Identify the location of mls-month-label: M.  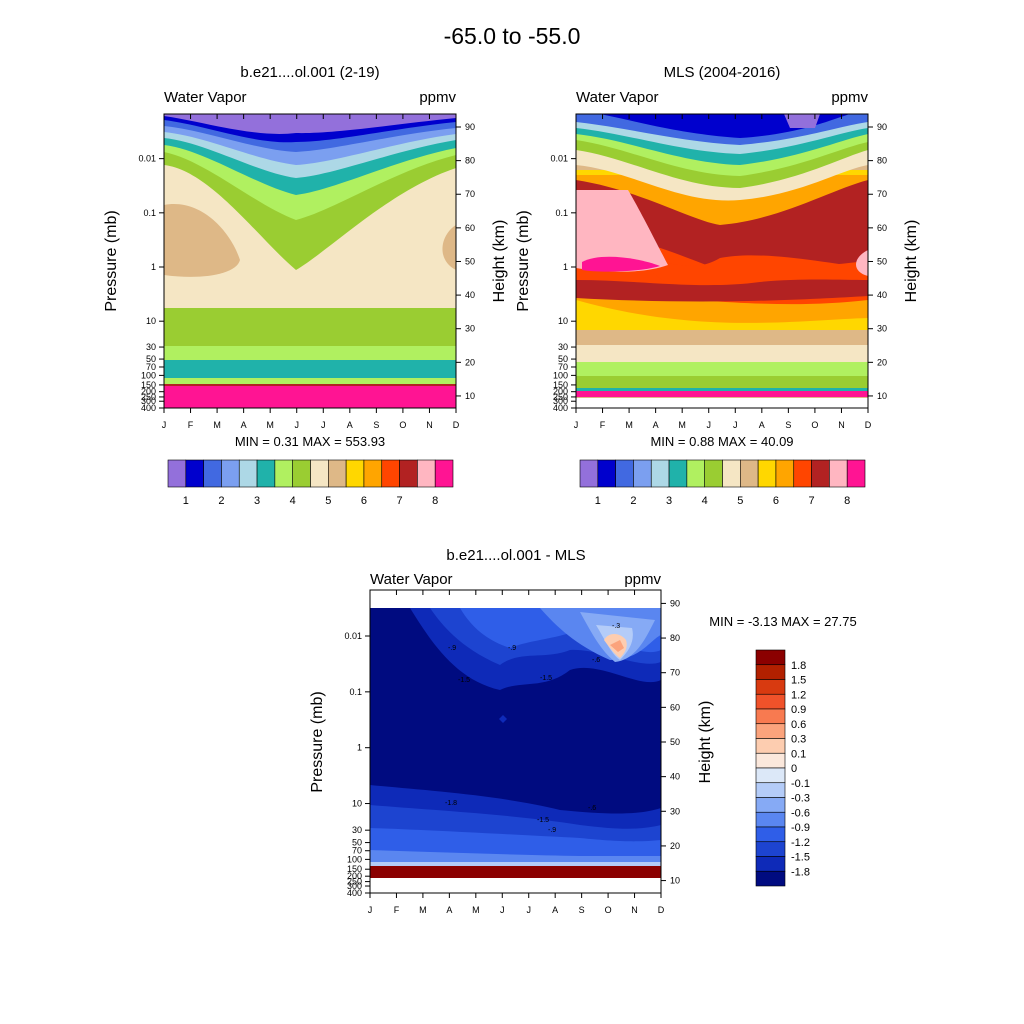
(629, 425).